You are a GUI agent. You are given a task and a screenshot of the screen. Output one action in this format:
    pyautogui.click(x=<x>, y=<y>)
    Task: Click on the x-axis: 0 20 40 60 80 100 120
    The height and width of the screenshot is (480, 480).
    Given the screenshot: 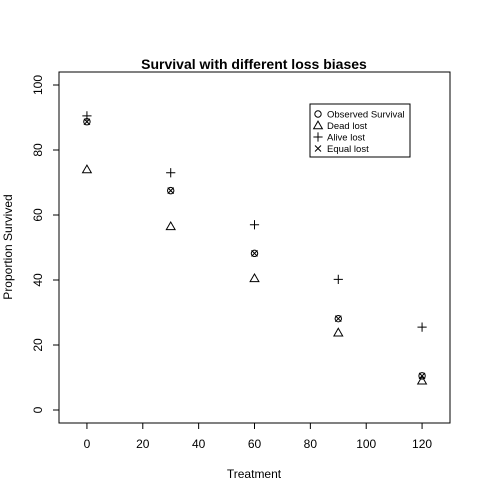 What is the action you would take?
    pyautogui.click(x=258, y=436)
    